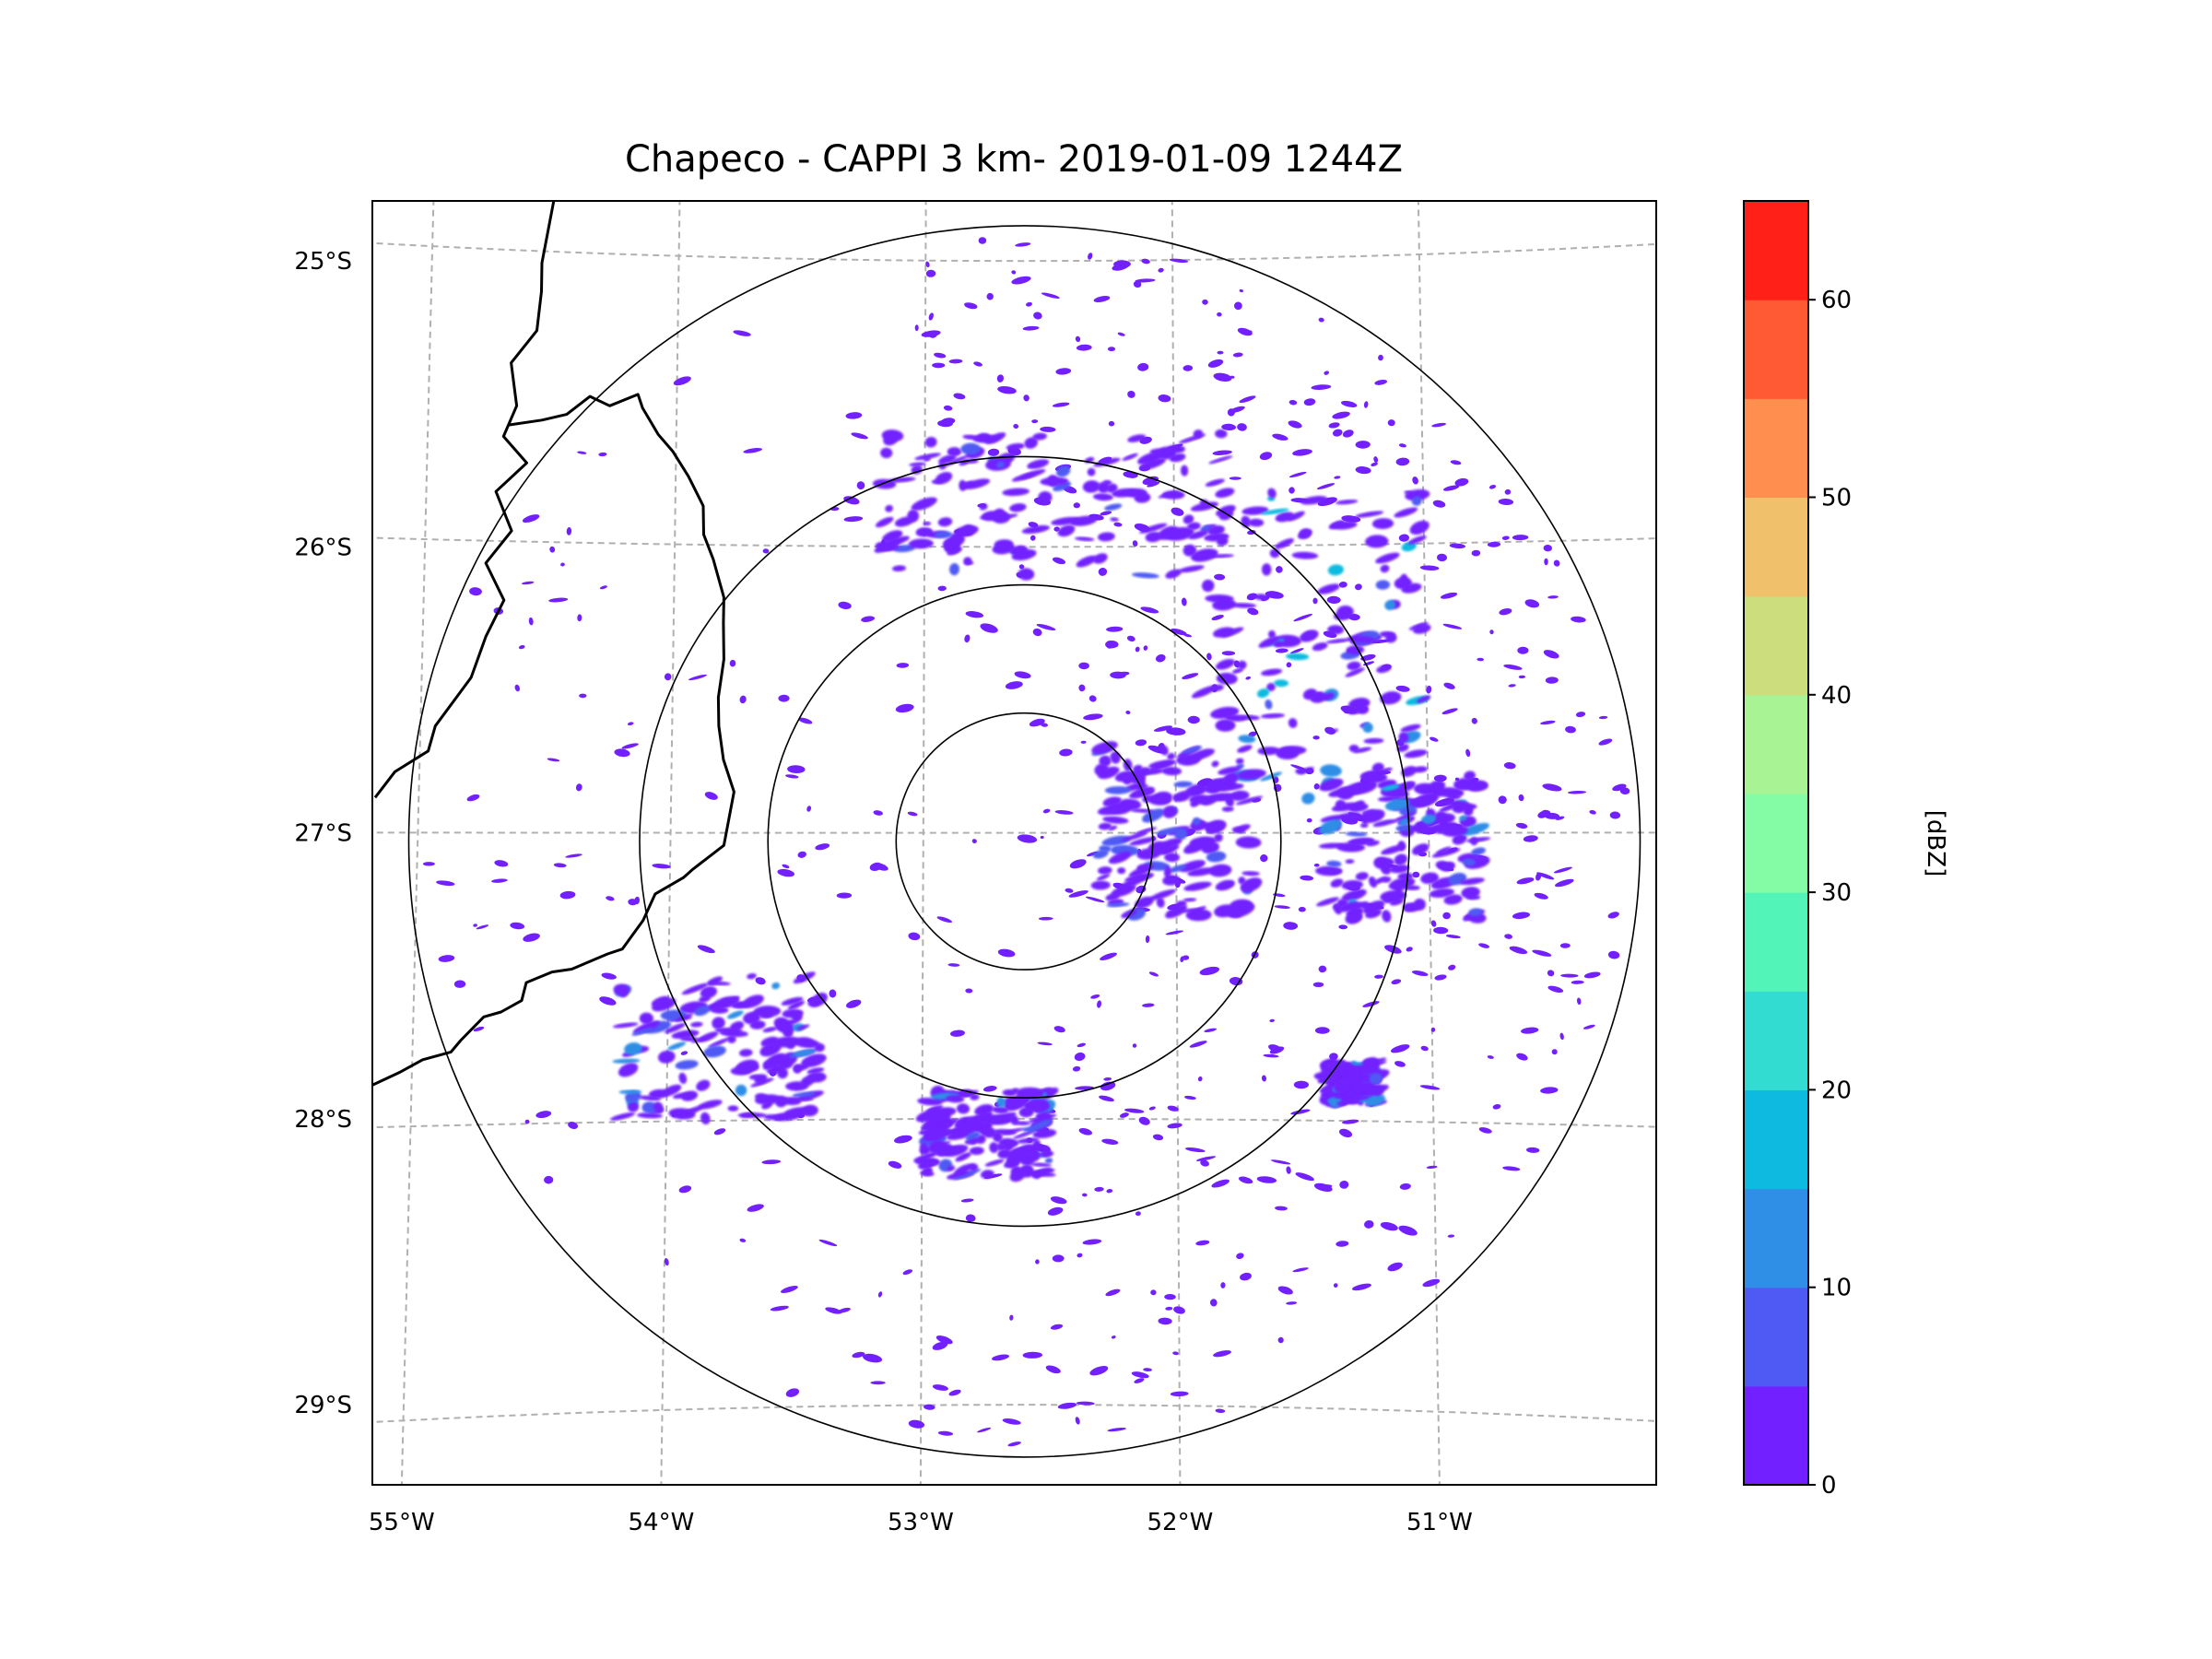 The height and width of the screenshot is (1659, 2212). I want to click on colorbar-tick-label: 20, so click(1836, 1090).